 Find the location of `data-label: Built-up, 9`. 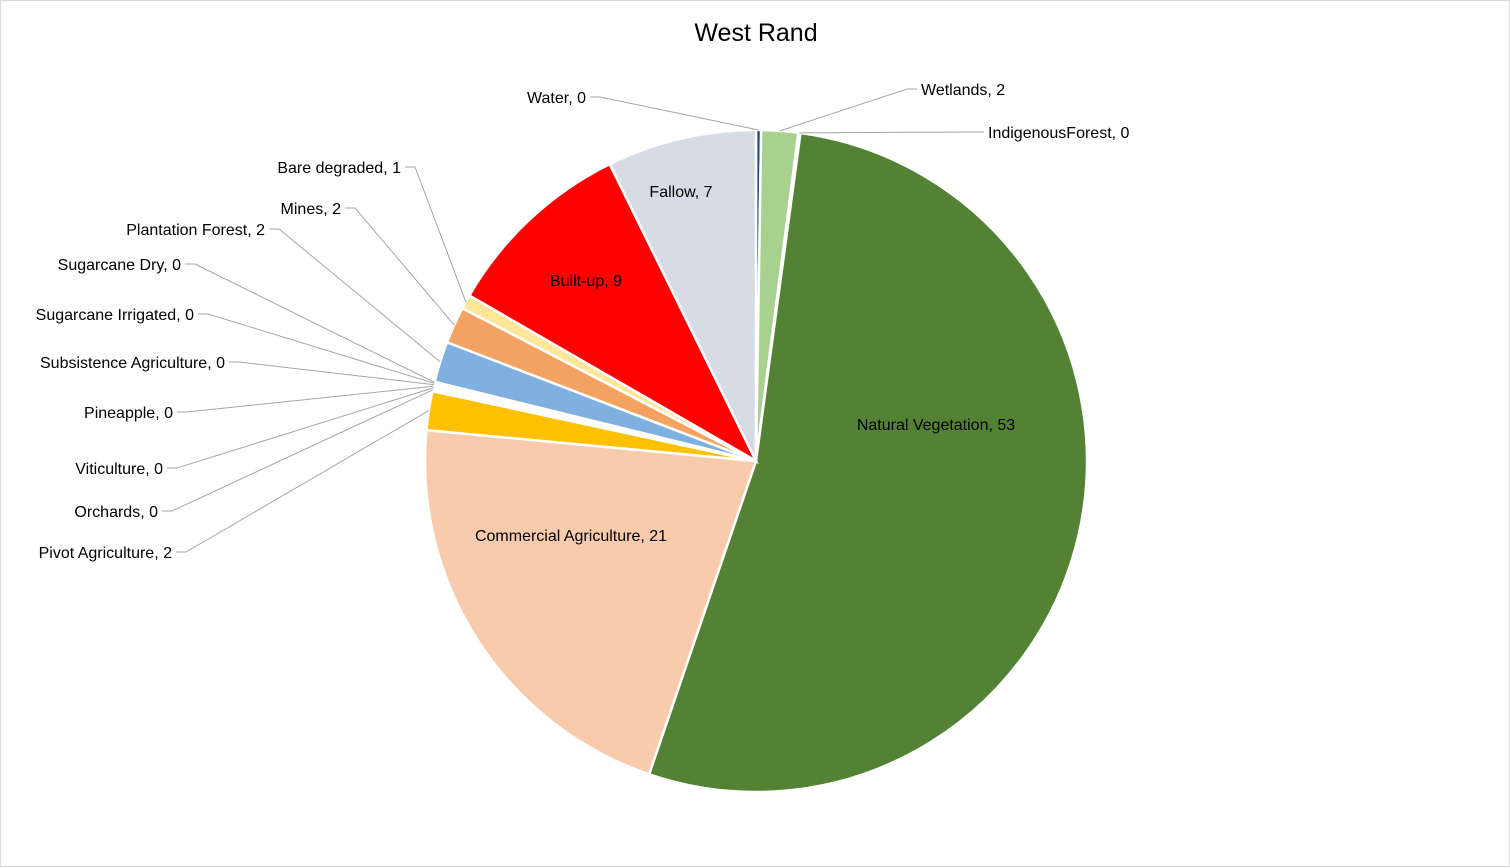

data-label: Built-up, 9 is located at coordinates (586, 281).